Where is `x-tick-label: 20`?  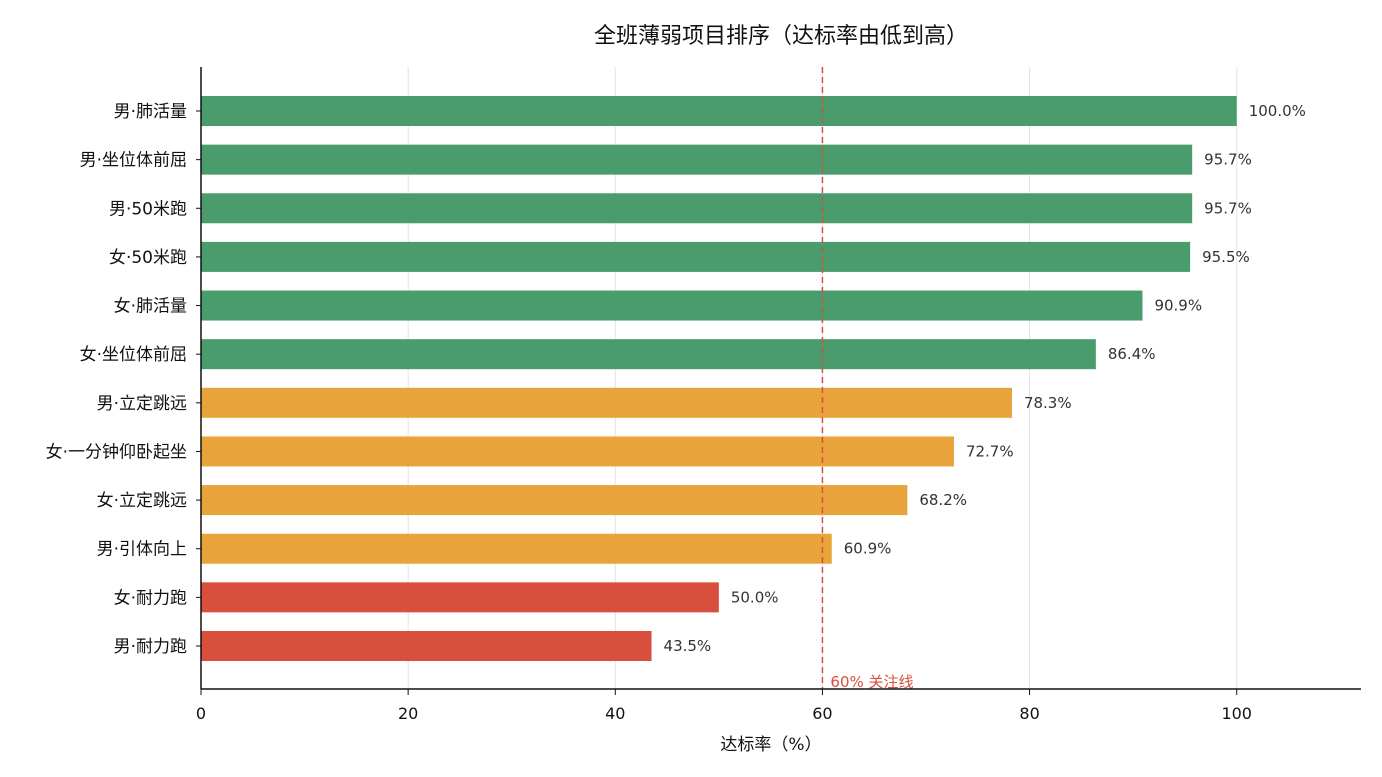
x-tick-label: 20 is located at coordinates (408, 713).